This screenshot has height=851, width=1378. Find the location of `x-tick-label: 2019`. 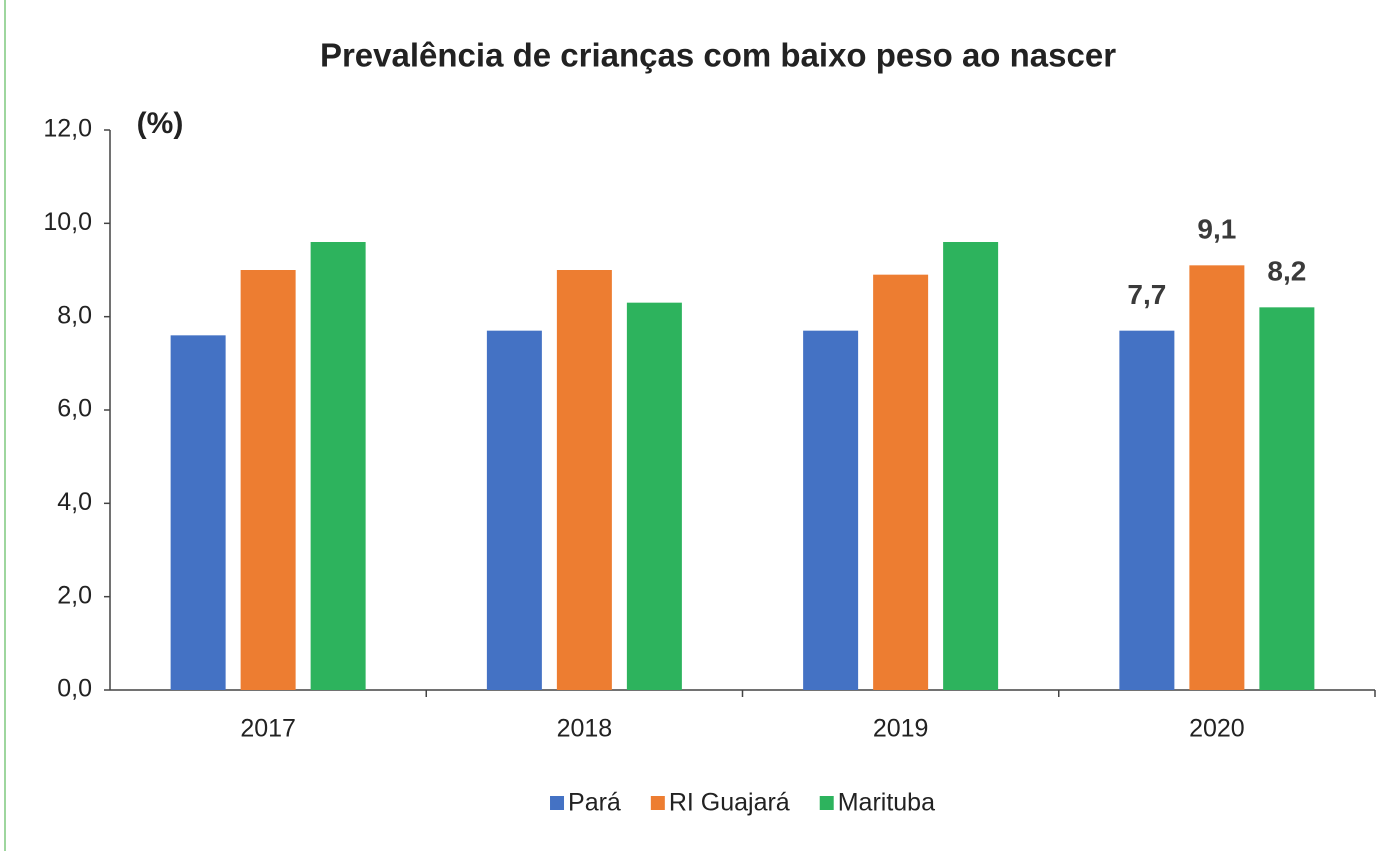

x-tick-label: 2019 is located at coordinates (901, 729).